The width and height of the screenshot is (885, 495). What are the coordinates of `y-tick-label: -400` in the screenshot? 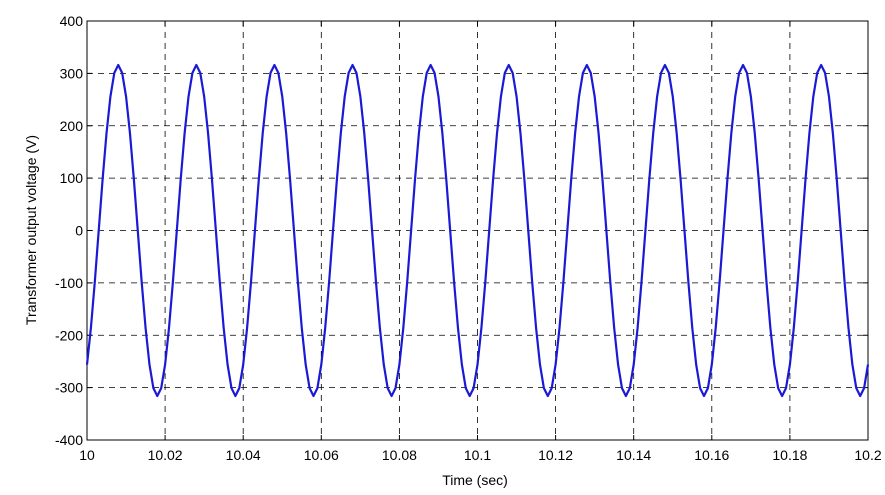 It's located at (69, 440).